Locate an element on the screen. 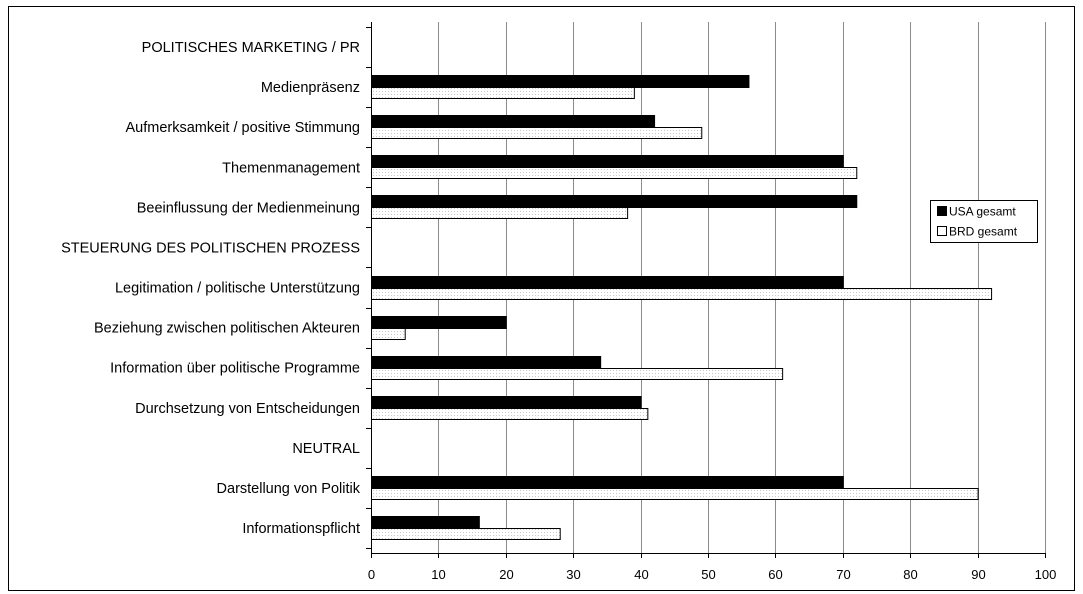  bar-usa-gesamt-beziehung-zwischen-politischen-akteuren is located at coordinates (439, 322).